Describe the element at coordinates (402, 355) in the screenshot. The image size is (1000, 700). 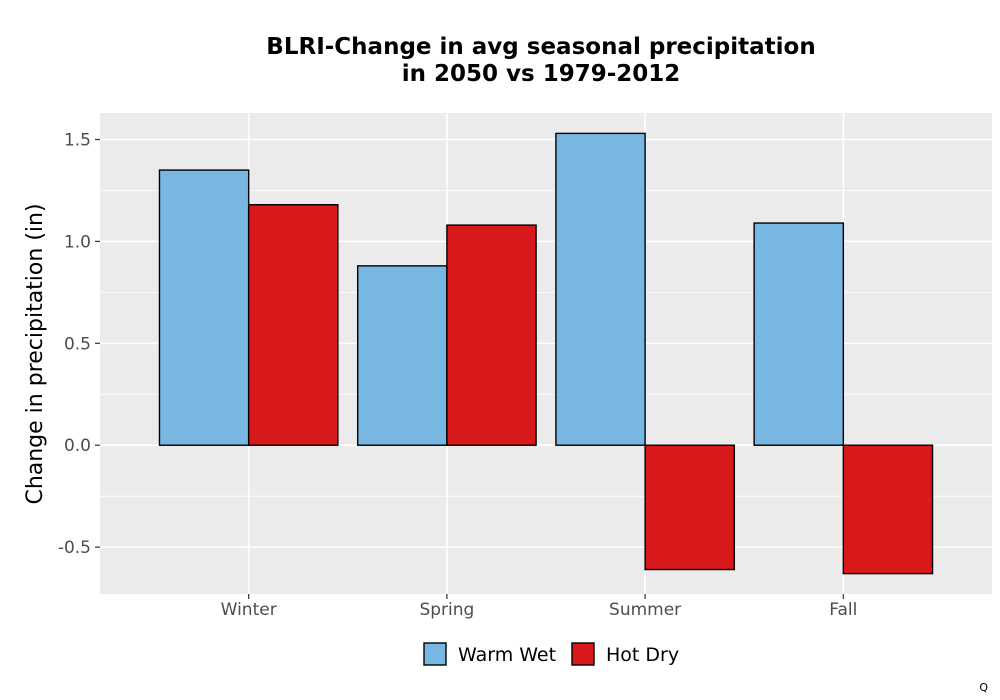
I see `bar-warm-wet-spring` at that location.